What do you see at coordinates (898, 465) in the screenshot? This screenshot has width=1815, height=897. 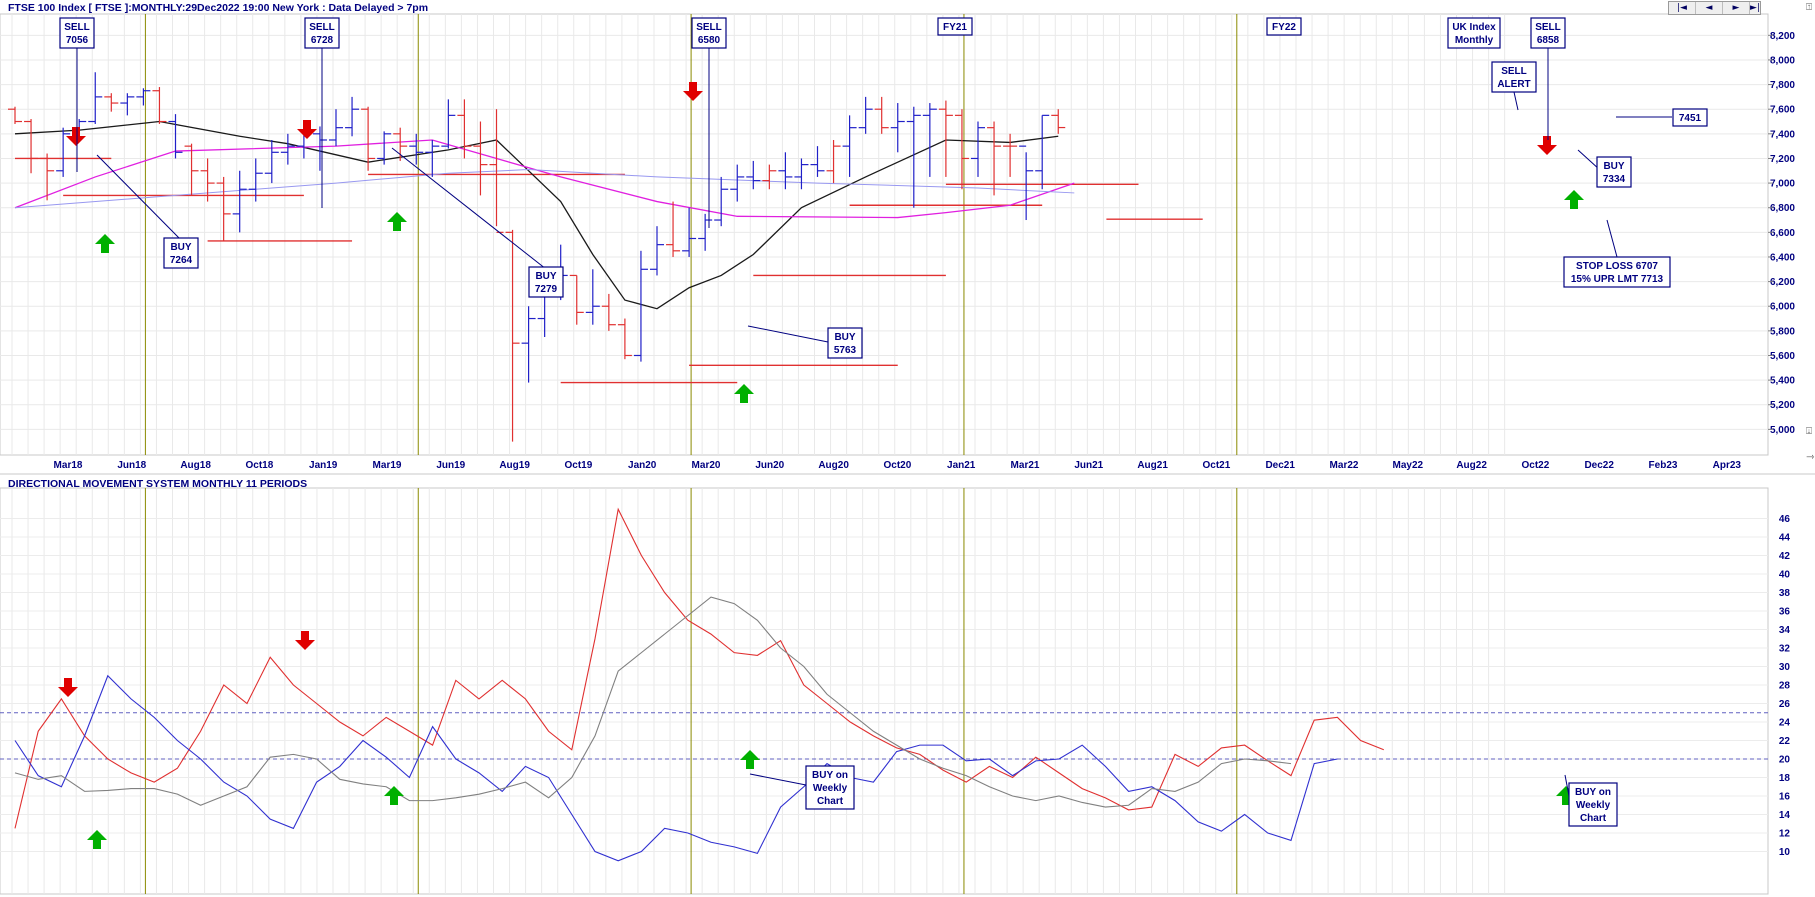 I see `x-tick-label: Oct20` at bounding box center [898, 465].